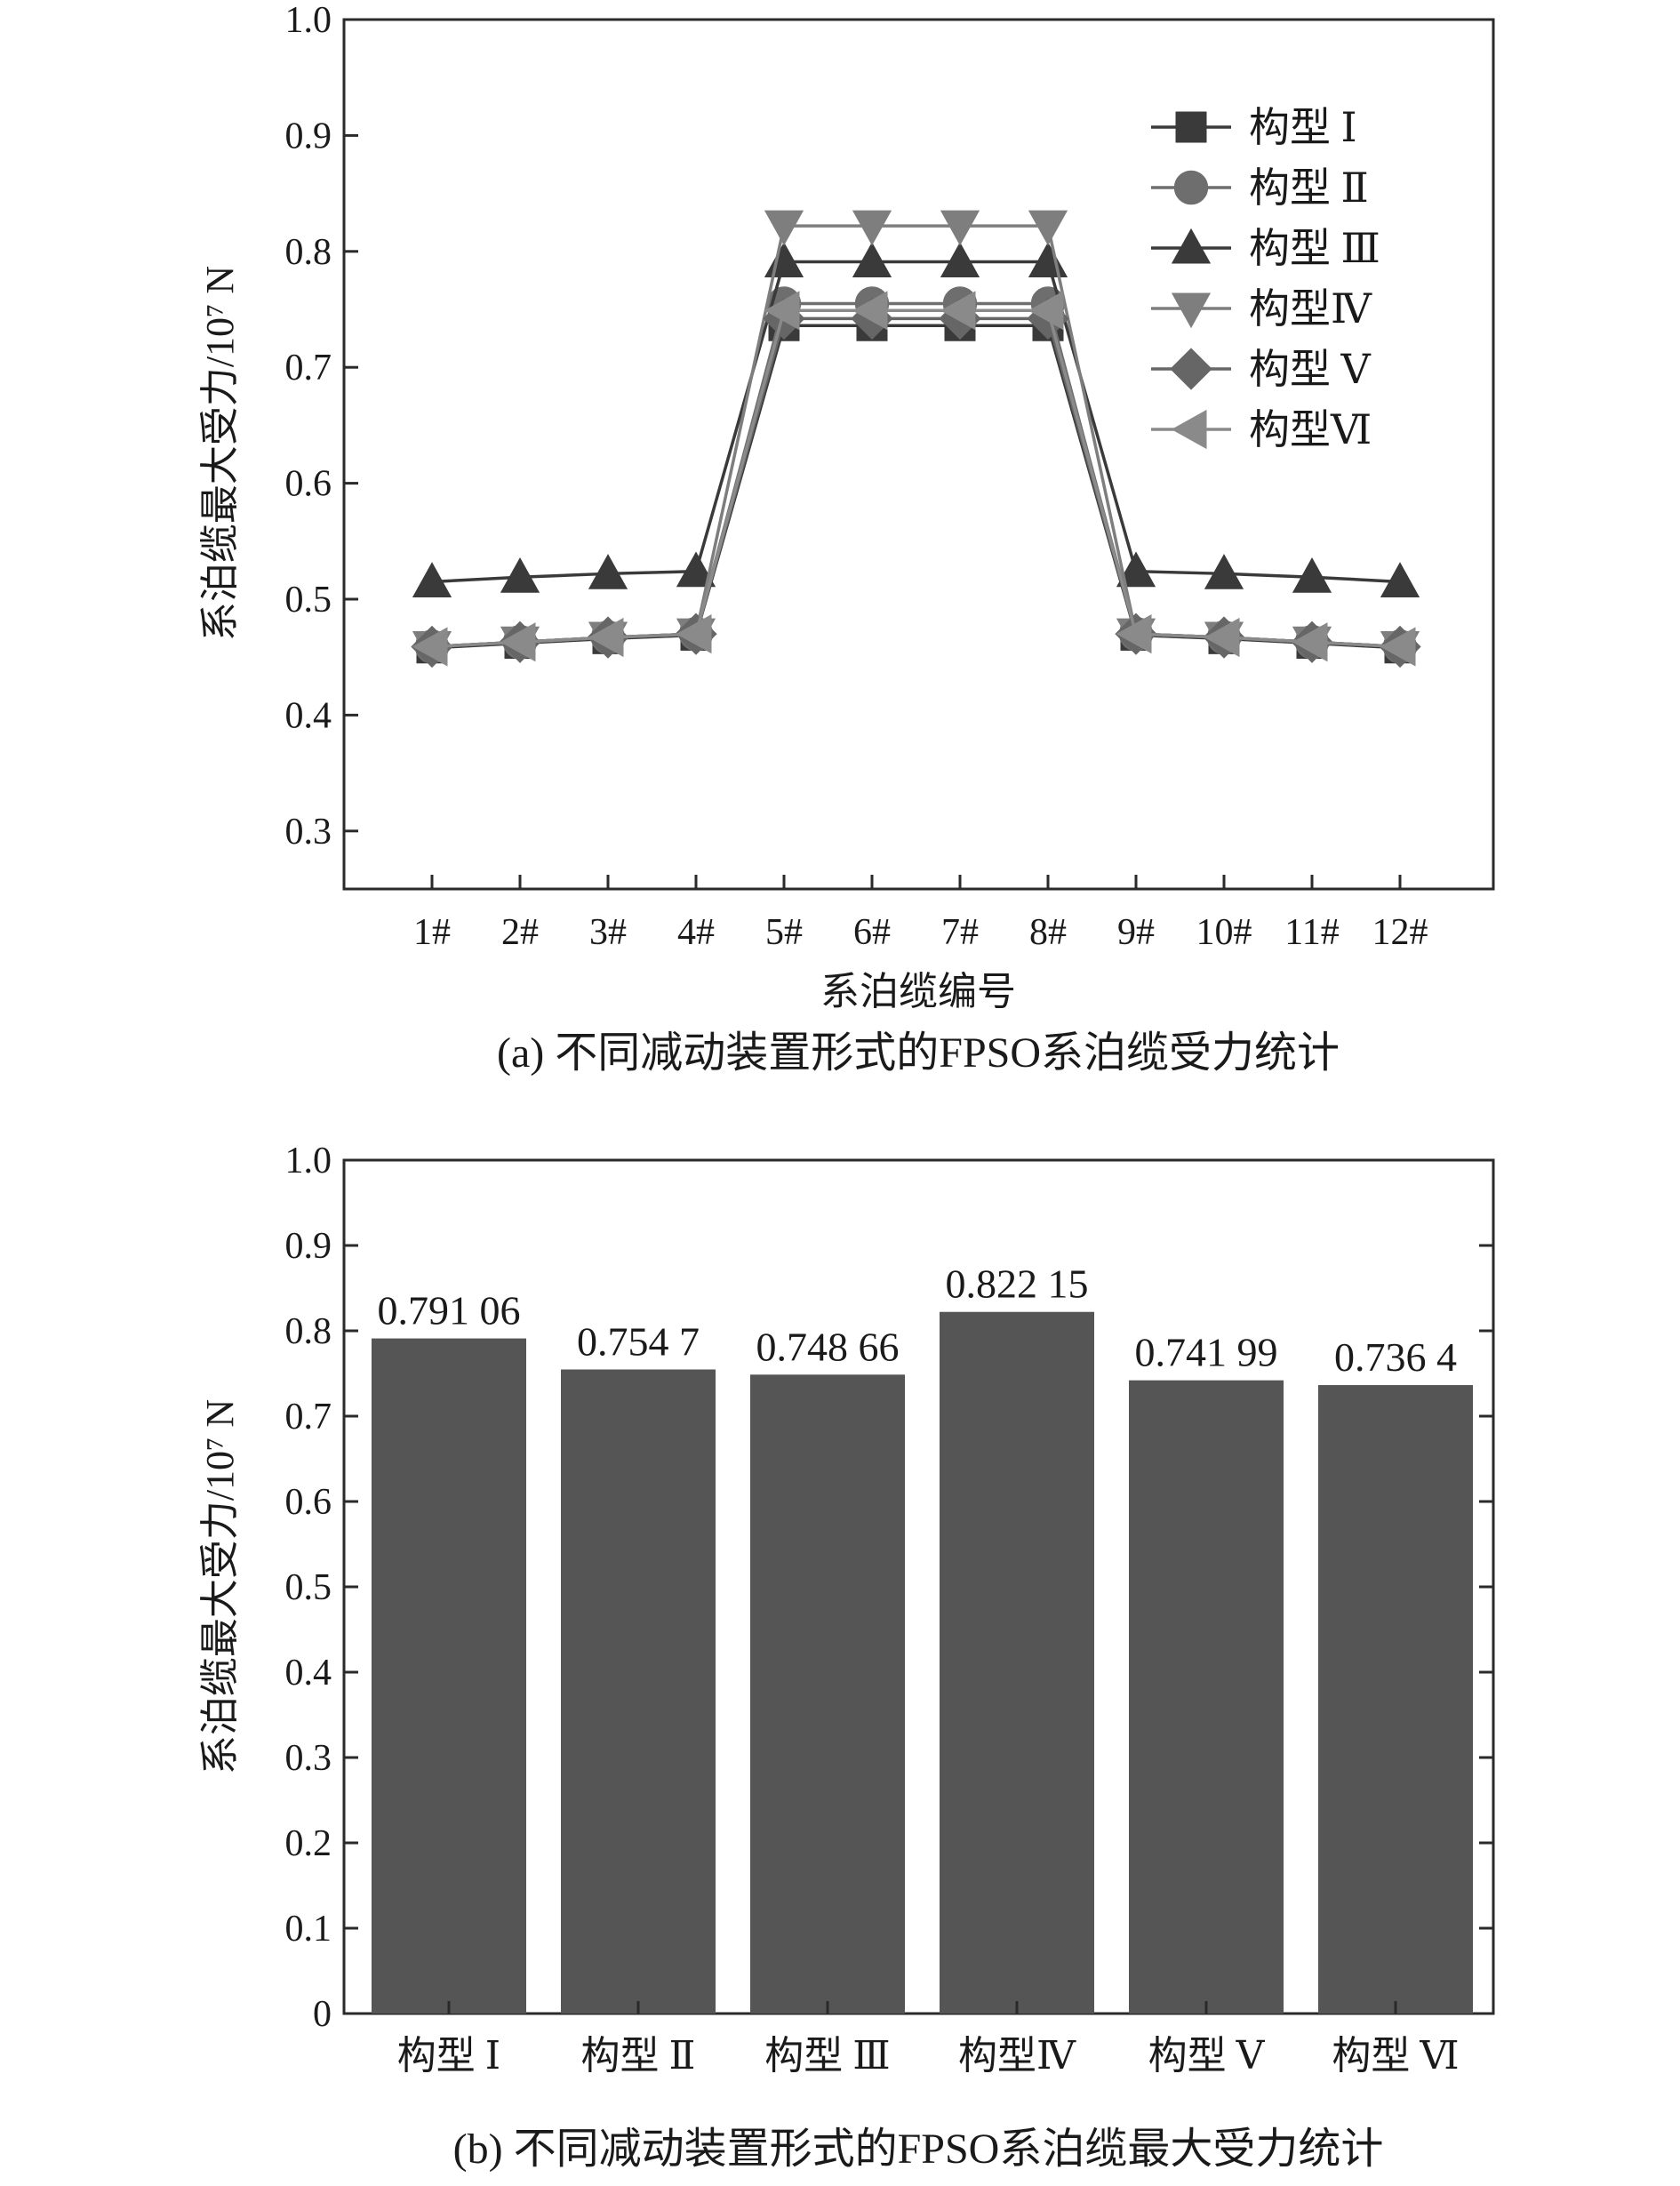 This screenshot has width=1680, height=2186. I want to click on y-tick-label-a: 0.8, so click(308, 252).